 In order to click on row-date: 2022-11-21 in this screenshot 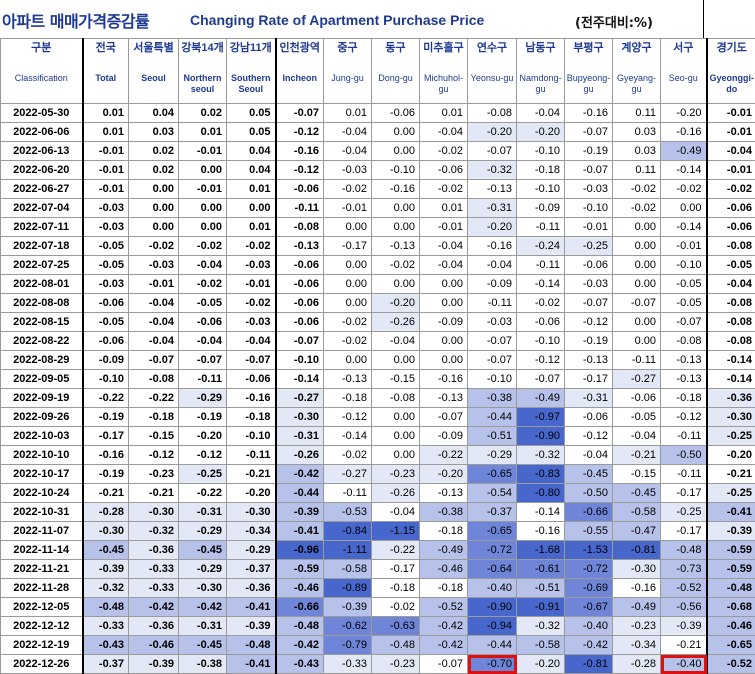, I will do `click(42, 569)`.